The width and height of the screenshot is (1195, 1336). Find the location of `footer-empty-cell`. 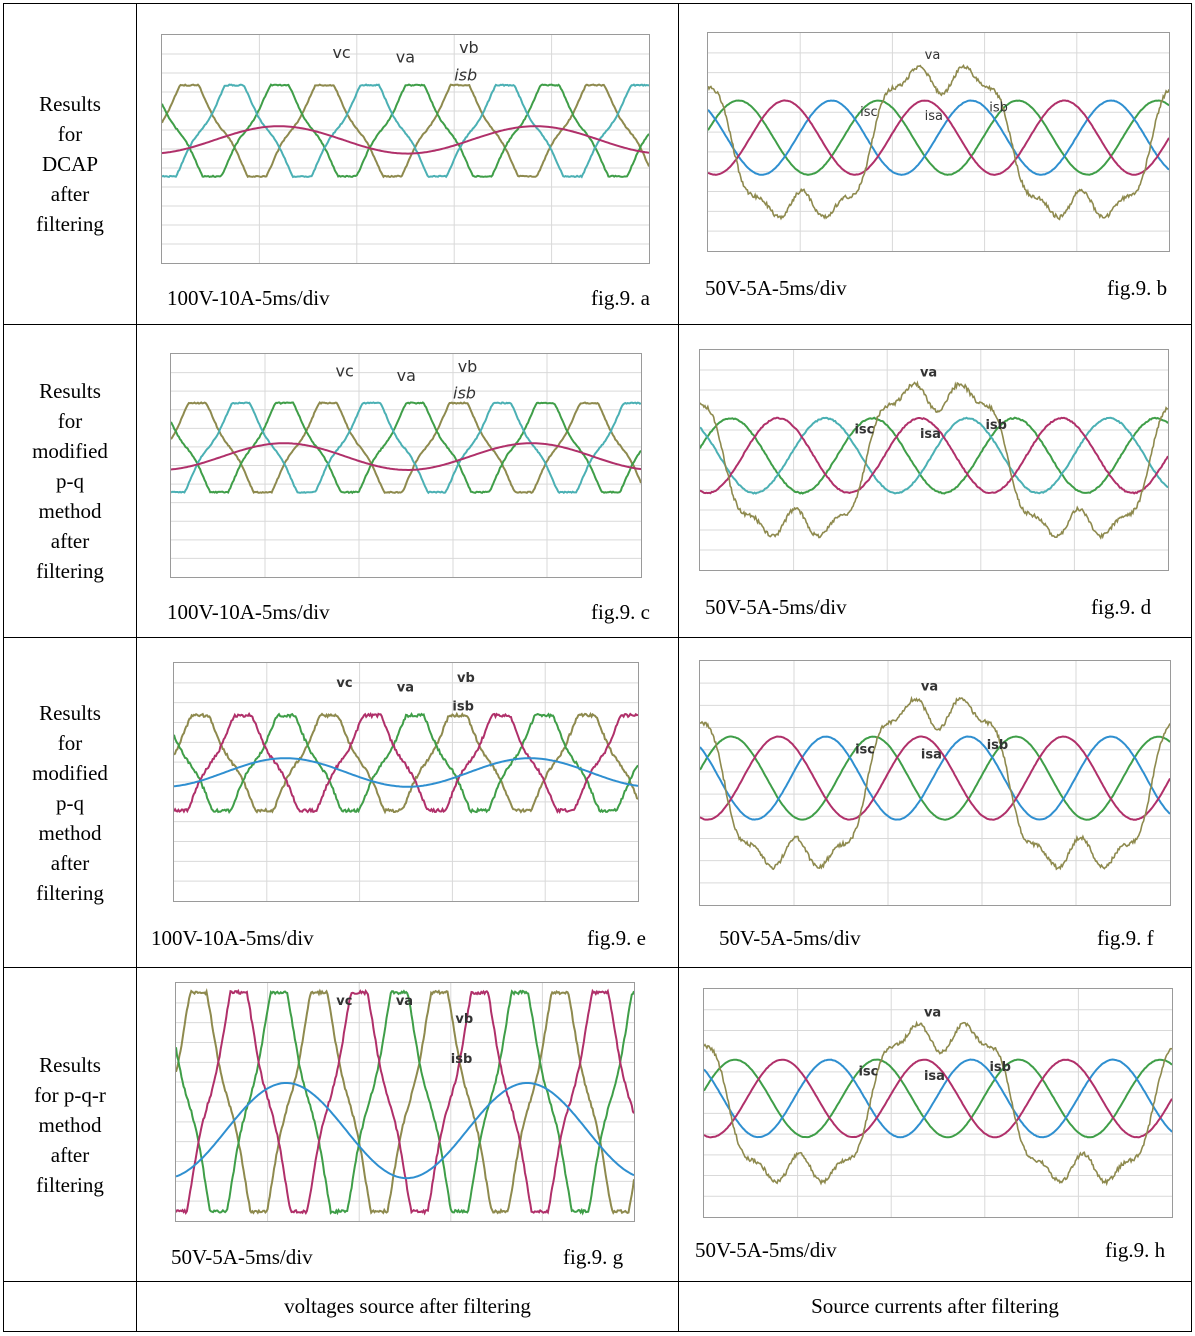

footer-empty-cell is located at coordinates (70, 1306).